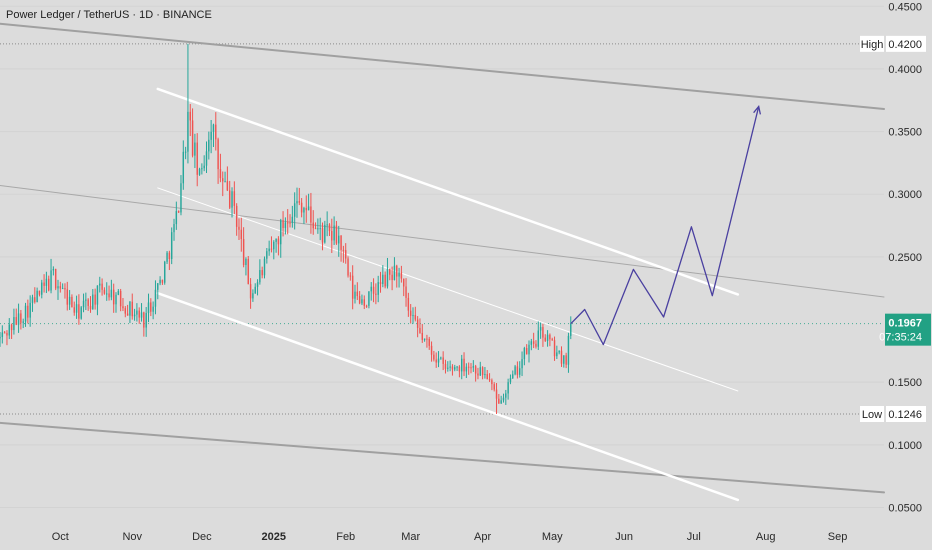 This screenshot has width=932, height=550. I want to click on x-tick-label: Nov, so click(132, 537).